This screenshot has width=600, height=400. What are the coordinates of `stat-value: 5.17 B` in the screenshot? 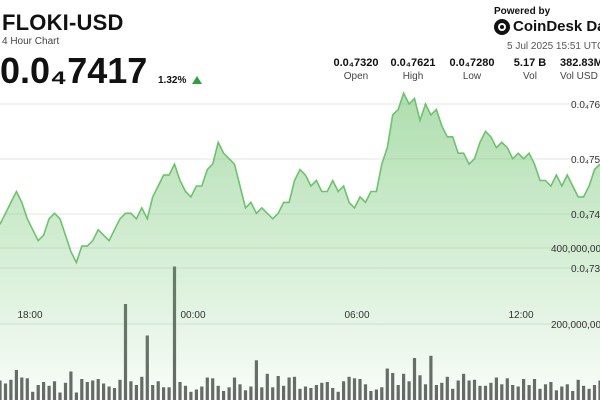 It's located at (530, 63).